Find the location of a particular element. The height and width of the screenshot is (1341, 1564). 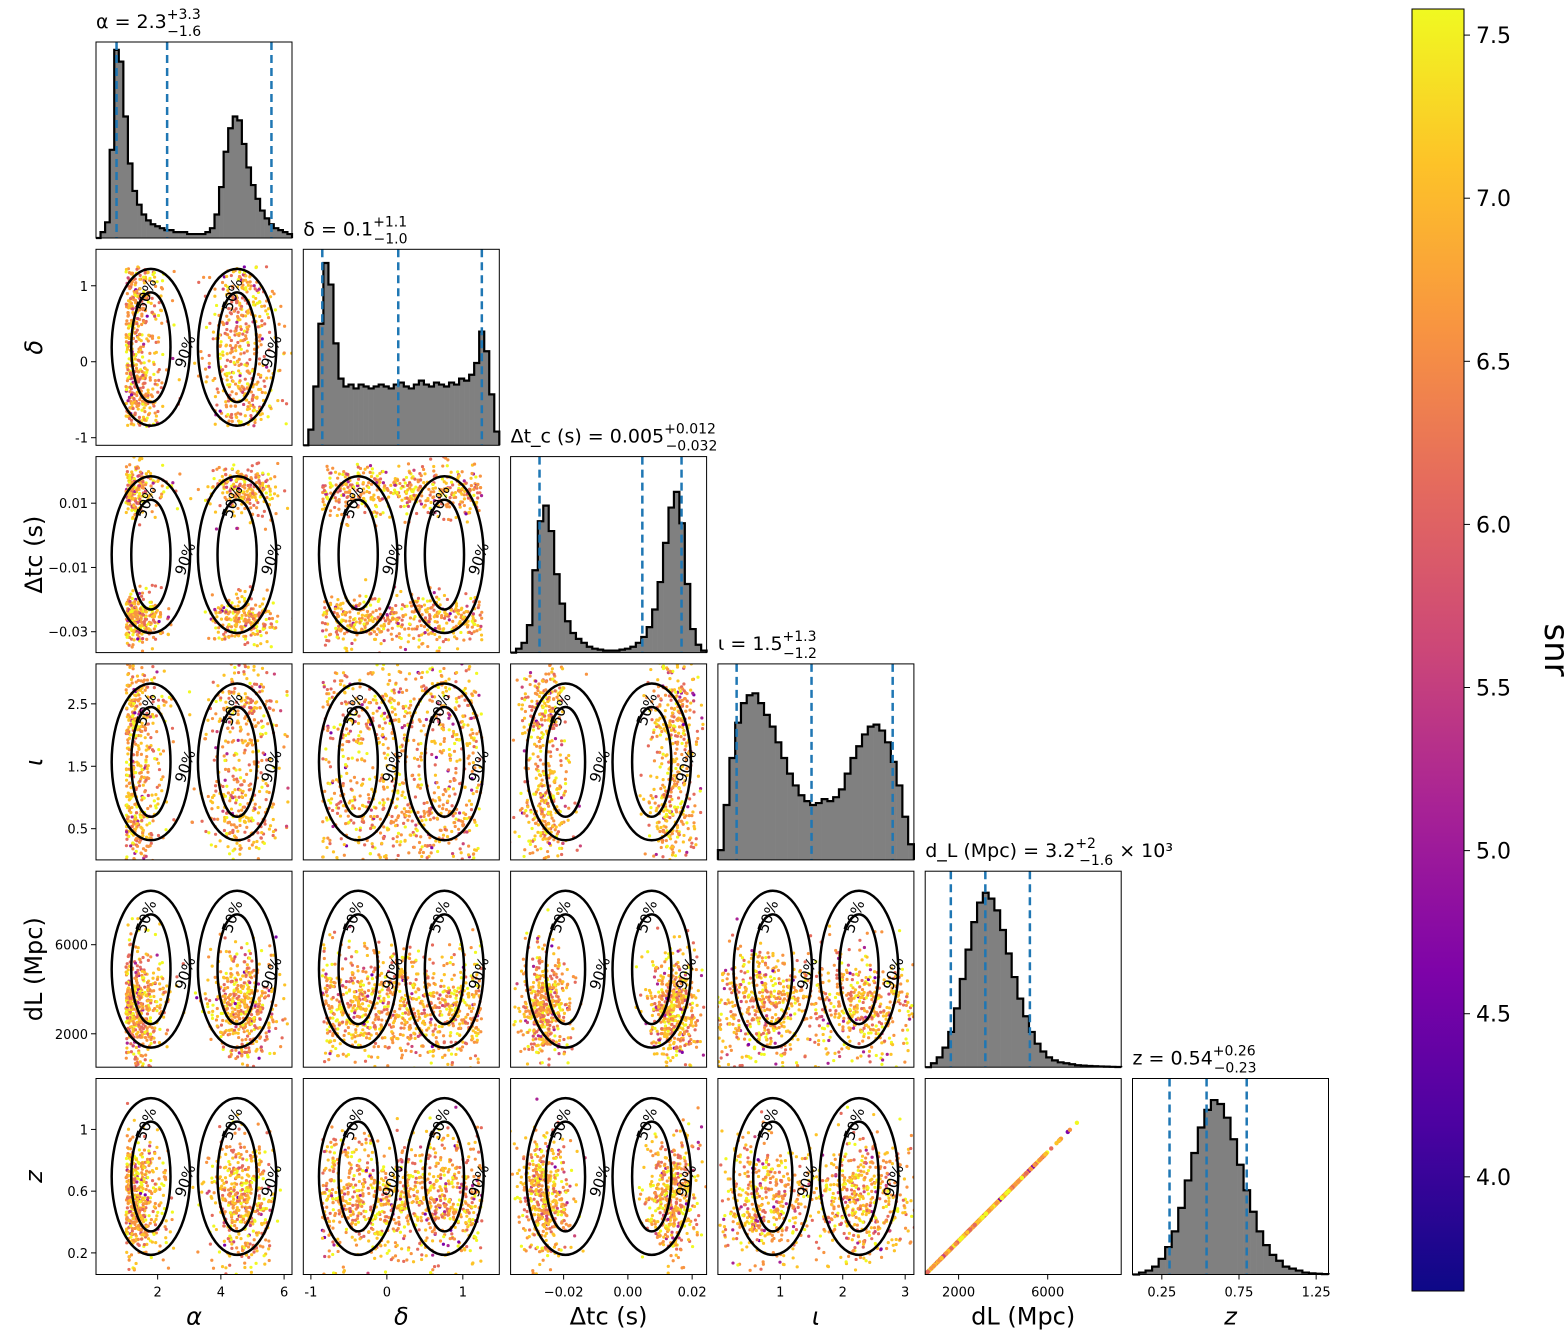

panel-title-dtc: Δt_c (s) = 0.005+0.012 −0.032 is located at coordinates (614, 438).